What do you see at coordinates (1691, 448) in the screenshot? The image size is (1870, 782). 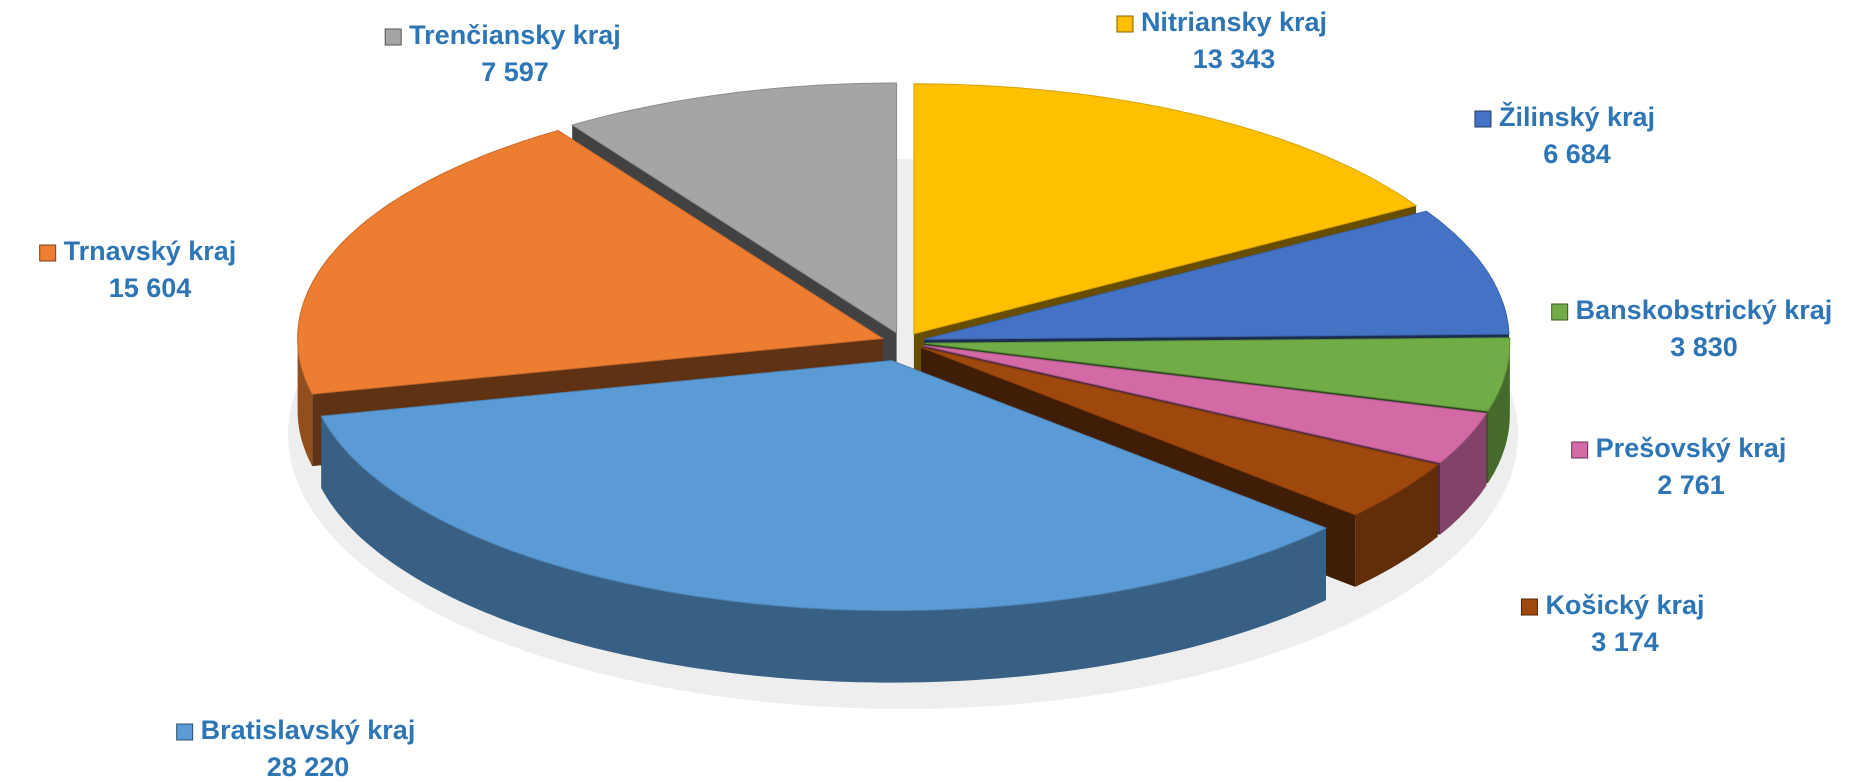 I see `data-label-name: Prešovský kraj` at bounding box center [1691, 448].